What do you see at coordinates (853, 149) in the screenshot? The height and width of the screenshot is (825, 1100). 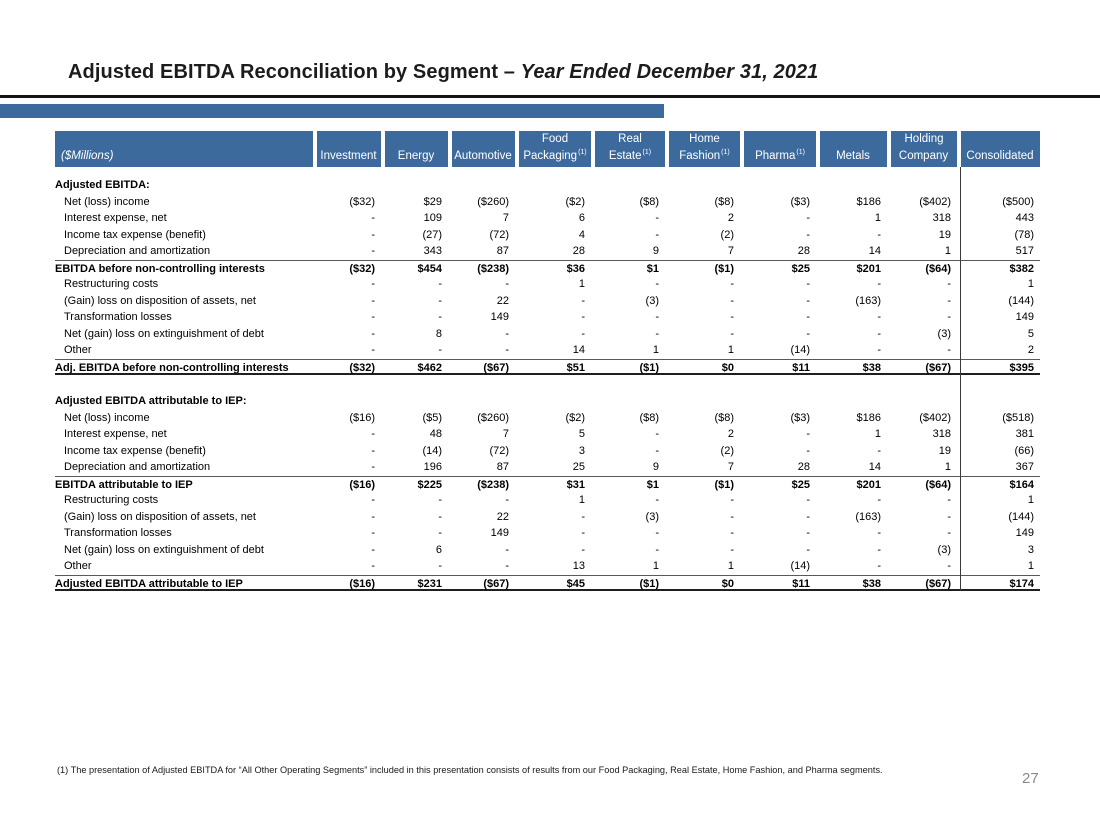 I see `column-header-metals: Metals` at bounding box center [853, 149].